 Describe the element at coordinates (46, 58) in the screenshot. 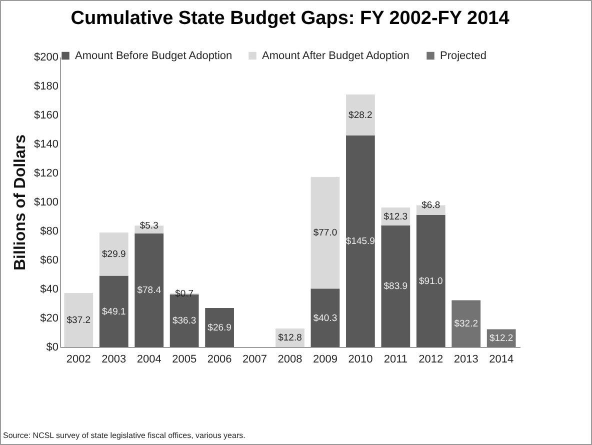

I see `y-tick-label: $200` at that location.